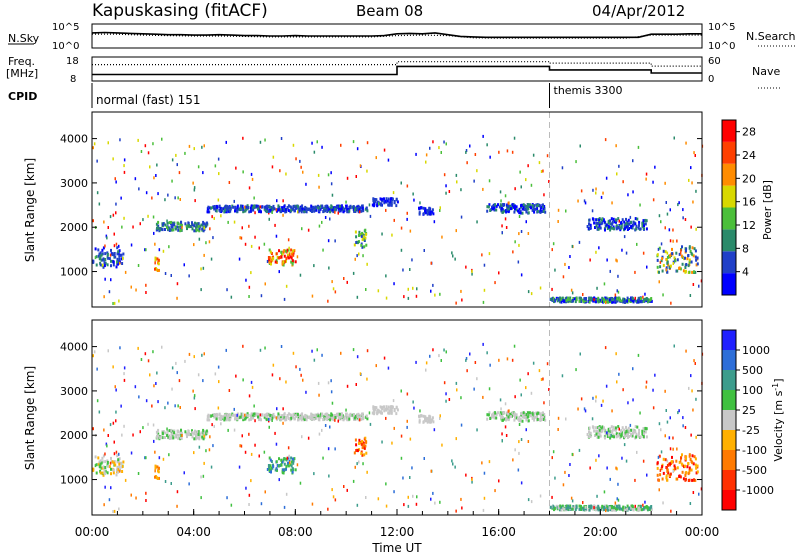 Image resolution: width=800 pixels, height=554 pixels. Describe the element at coordinates (295, 532) in the screenshot. I see `time-xtick-label-2: 08:00` at that location.